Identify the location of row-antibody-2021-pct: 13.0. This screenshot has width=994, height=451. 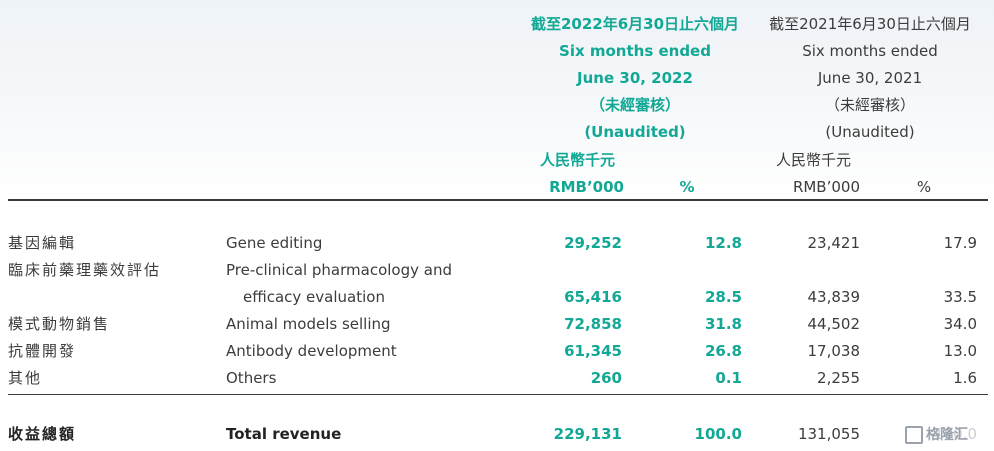
(960, 351).